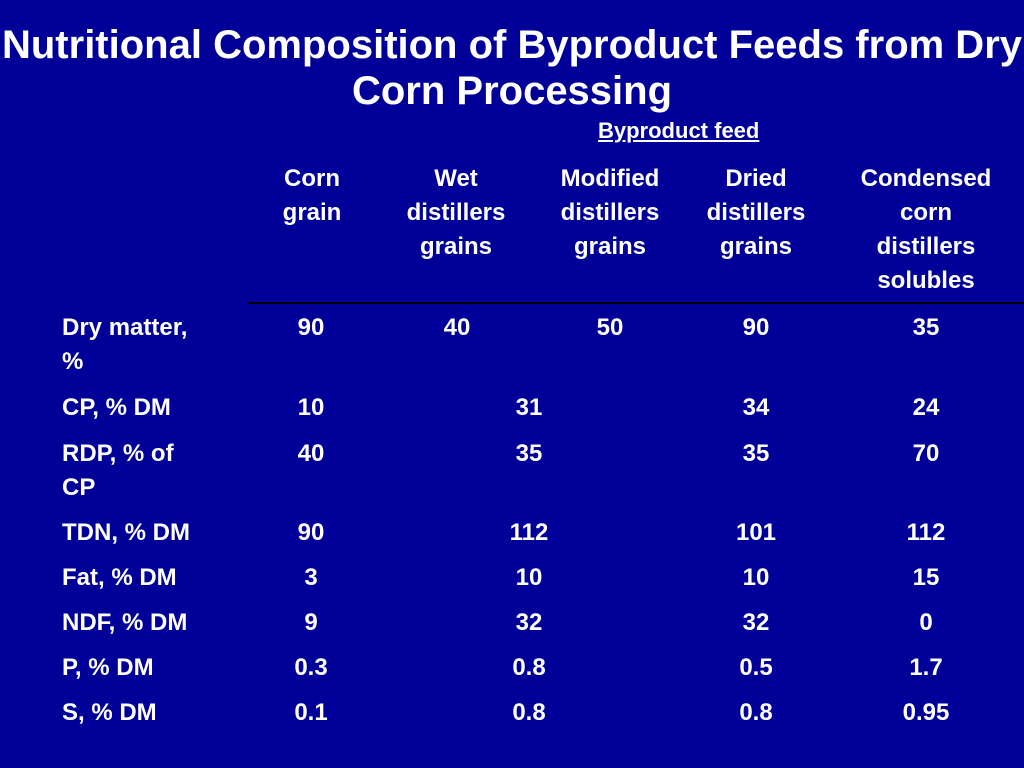  I want to click on table-cell: 31, so click(529, 407).